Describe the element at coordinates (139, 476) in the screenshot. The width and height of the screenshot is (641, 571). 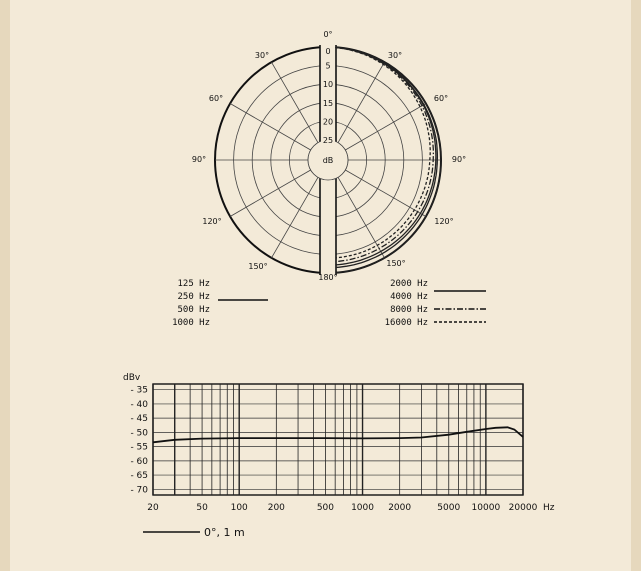
I see `freq-y-tick: - 65` at that location.